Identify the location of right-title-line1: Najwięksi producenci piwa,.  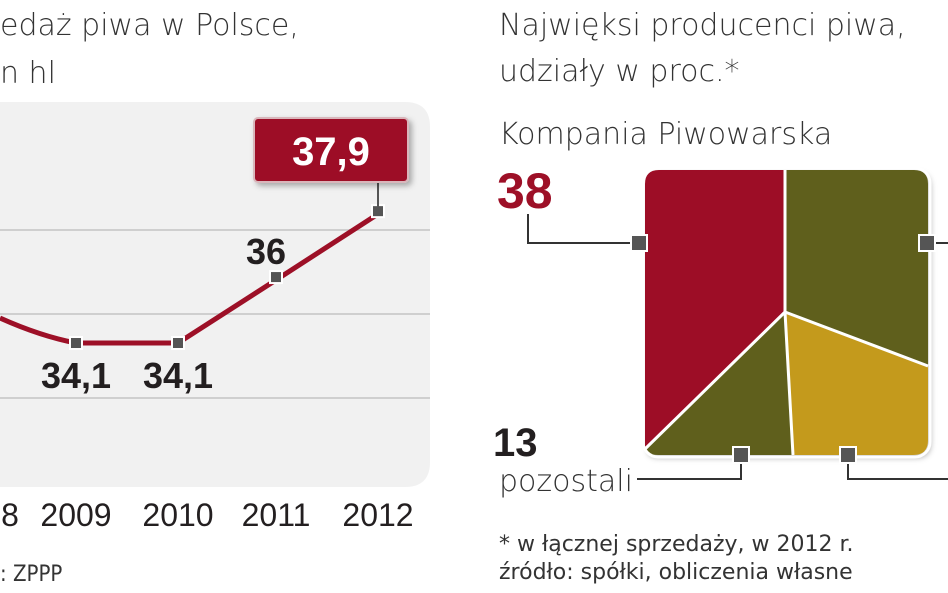
(702, 25).